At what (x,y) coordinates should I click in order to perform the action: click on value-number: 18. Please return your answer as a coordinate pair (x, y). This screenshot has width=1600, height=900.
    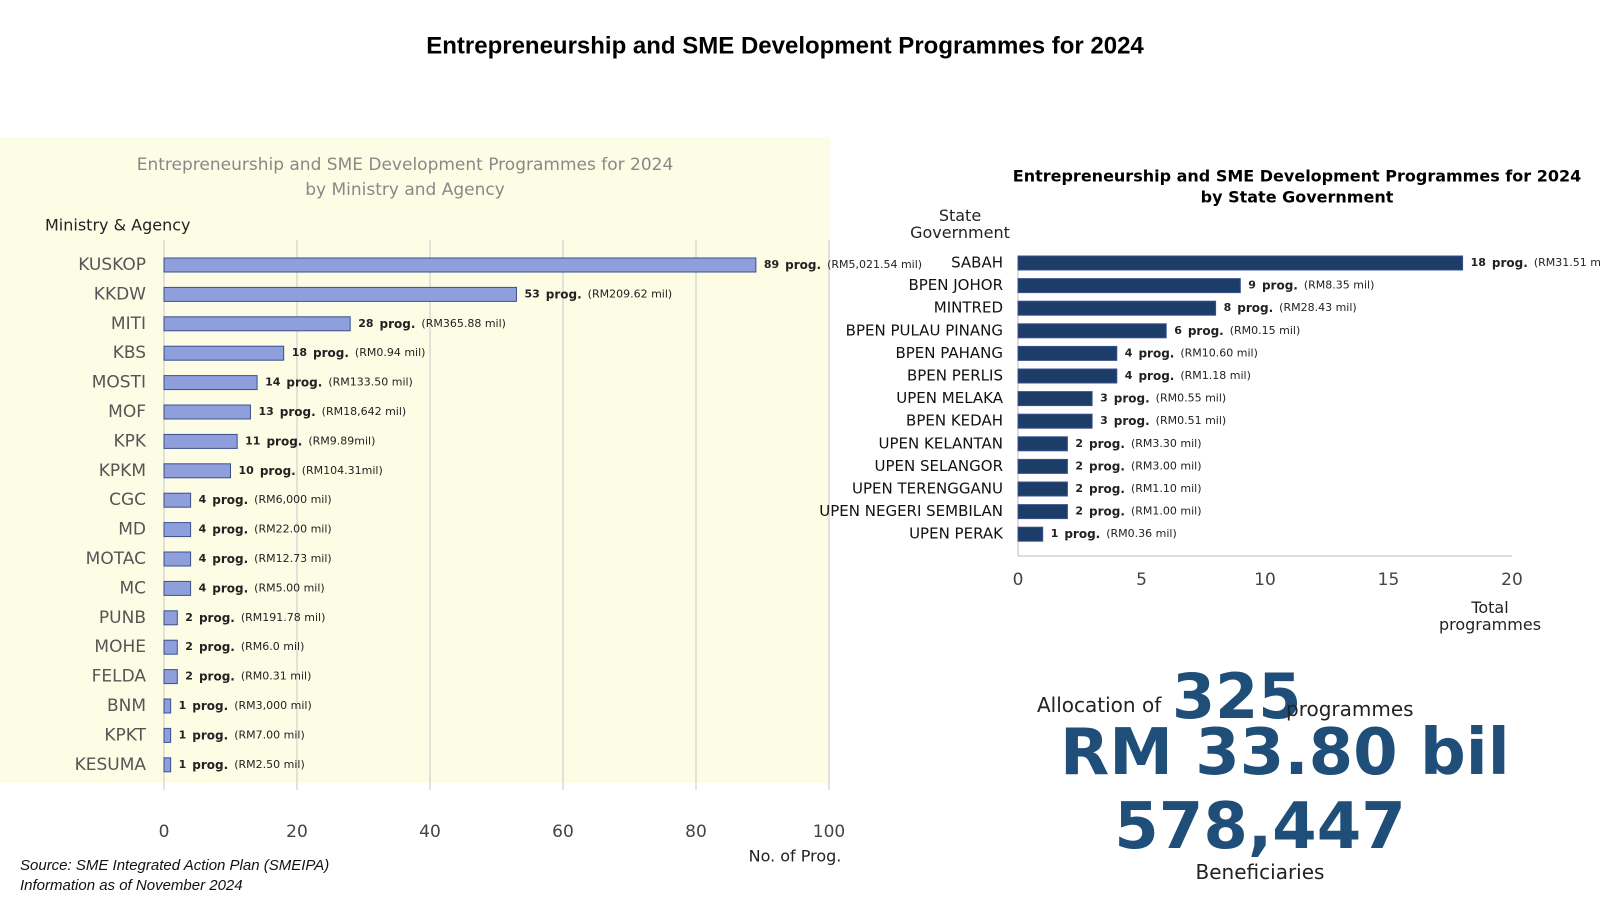
    Looking at the image, I should click on (1478, 262).